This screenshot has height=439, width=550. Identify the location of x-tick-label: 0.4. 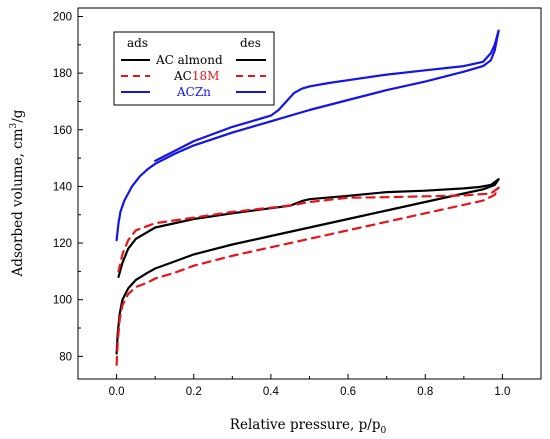
(271, 392).